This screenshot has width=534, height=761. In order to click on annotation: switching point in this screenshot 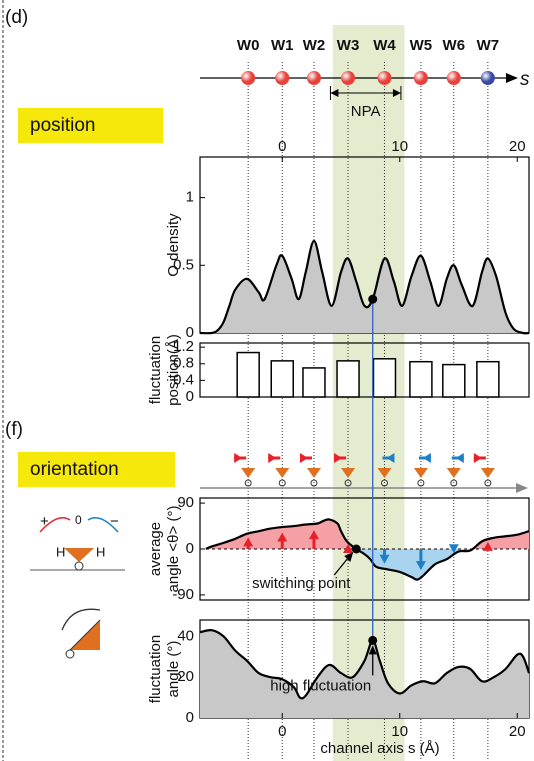, I will do `click(301, 583)`.